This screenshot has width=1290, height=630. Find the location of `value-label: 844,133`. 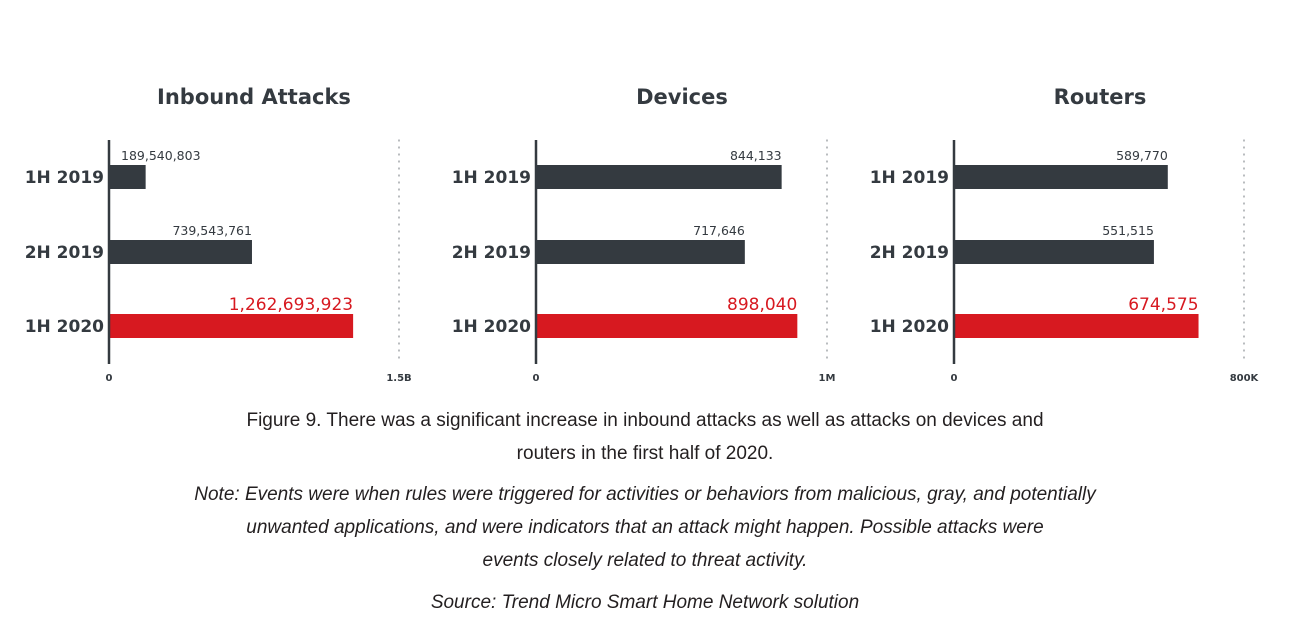

value-label: 844,133 is located at coordinates (756, 155).